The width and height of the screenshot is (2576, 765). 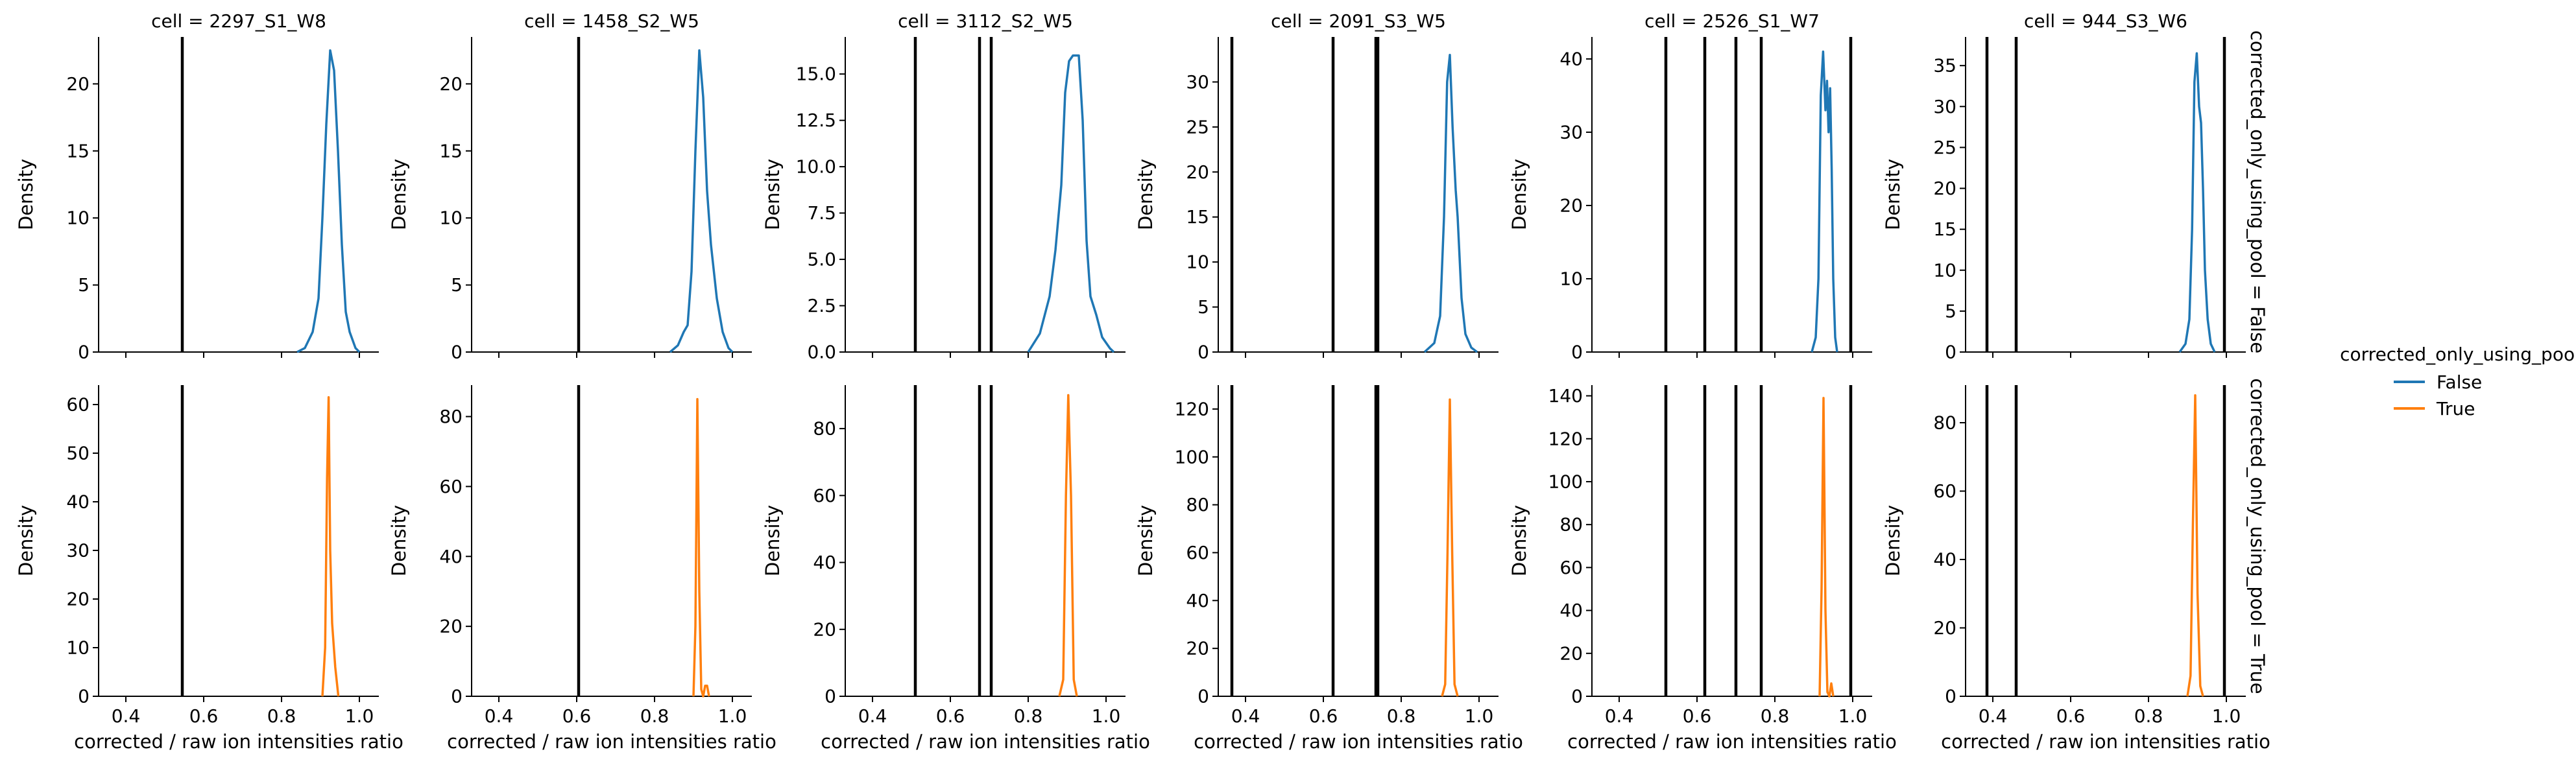 I want to click on panel-1-2: 0 20 40 60 80 0.4 0.6 0.8 1.0 Density, so click(x=943, y=556).